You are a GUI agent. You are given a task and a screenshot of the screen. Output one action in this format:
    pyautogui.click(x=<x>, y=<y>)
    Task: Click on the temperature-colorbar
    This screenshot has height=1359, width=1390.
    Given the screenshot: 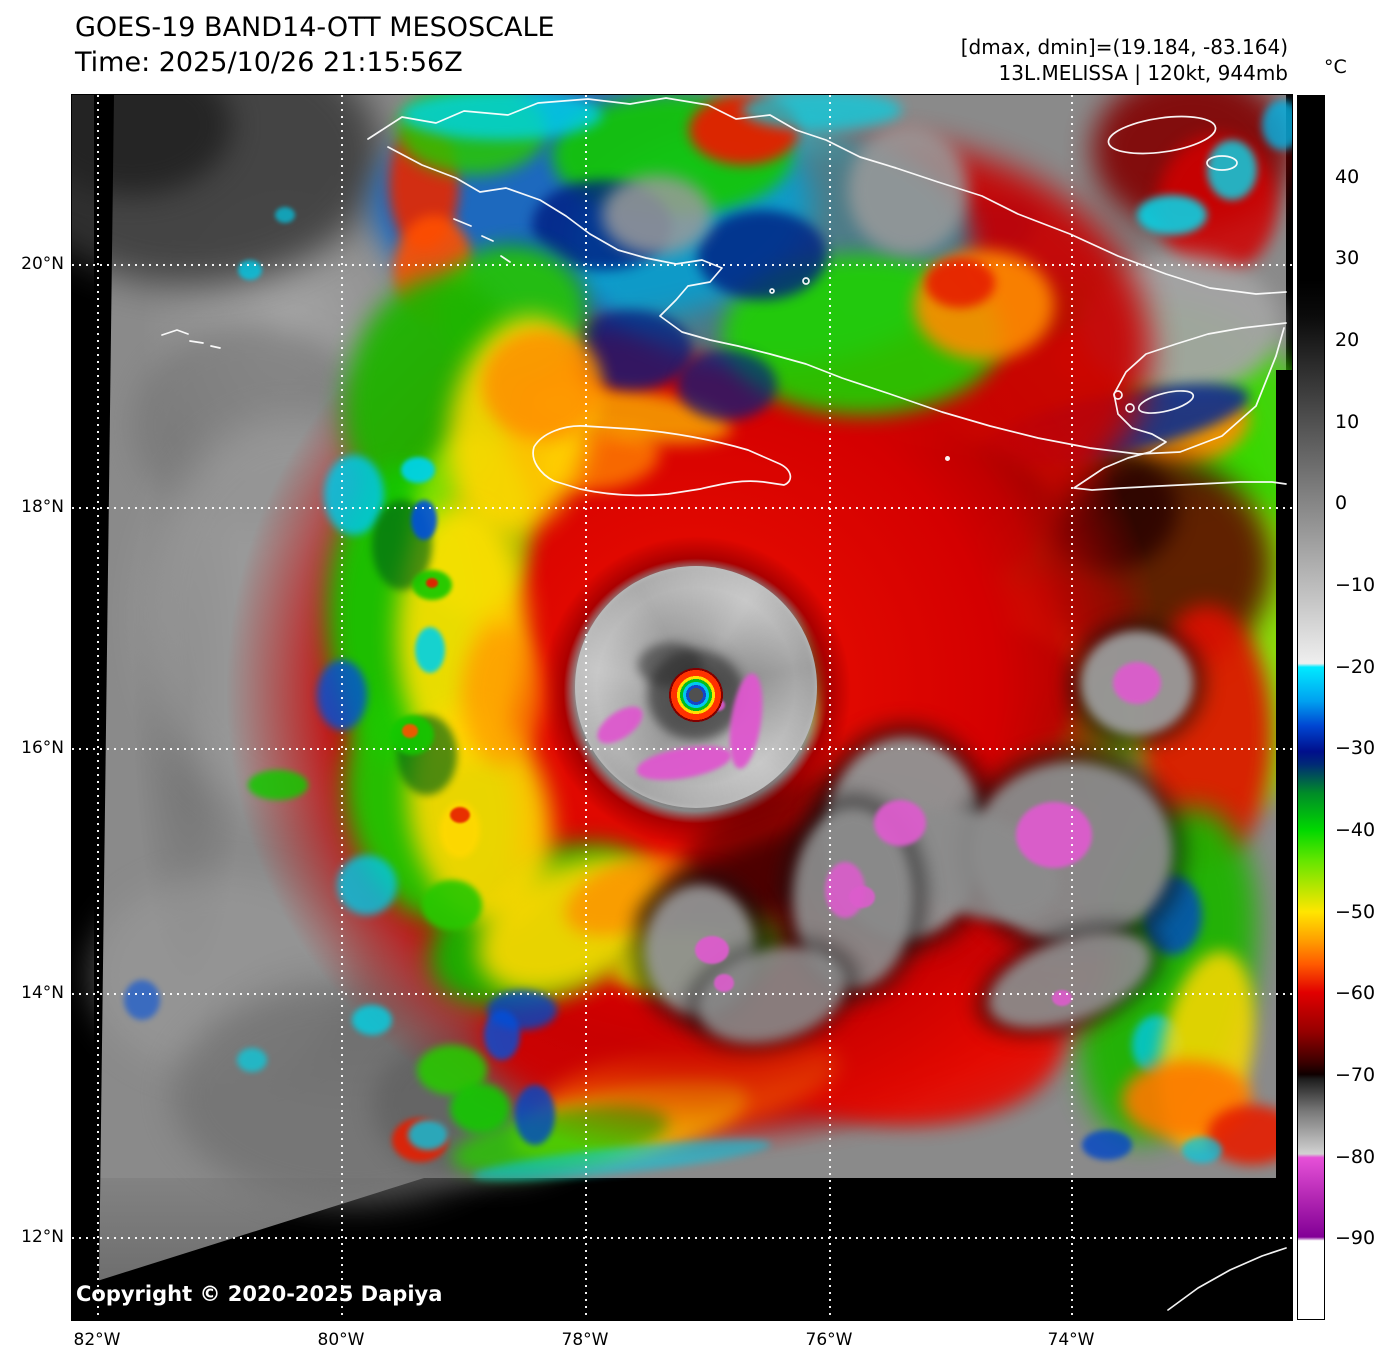 What is the action you would take?
    pyautogui.click(x=1311, y=707)
    